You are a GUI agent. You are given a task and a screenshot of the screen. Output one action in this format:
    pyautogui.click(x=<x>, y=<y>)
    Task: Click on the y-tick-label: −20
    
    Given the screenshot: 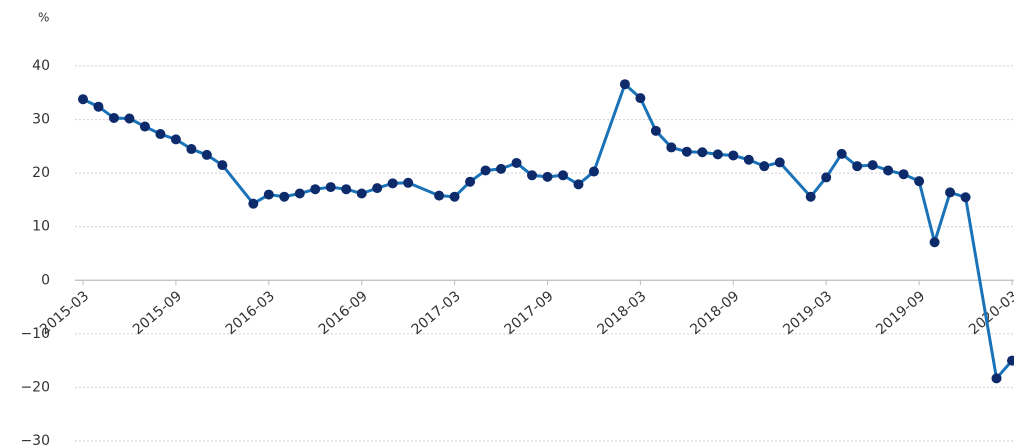 What is the action you would take?
    pyautogui.click(x=35, y=387)
    